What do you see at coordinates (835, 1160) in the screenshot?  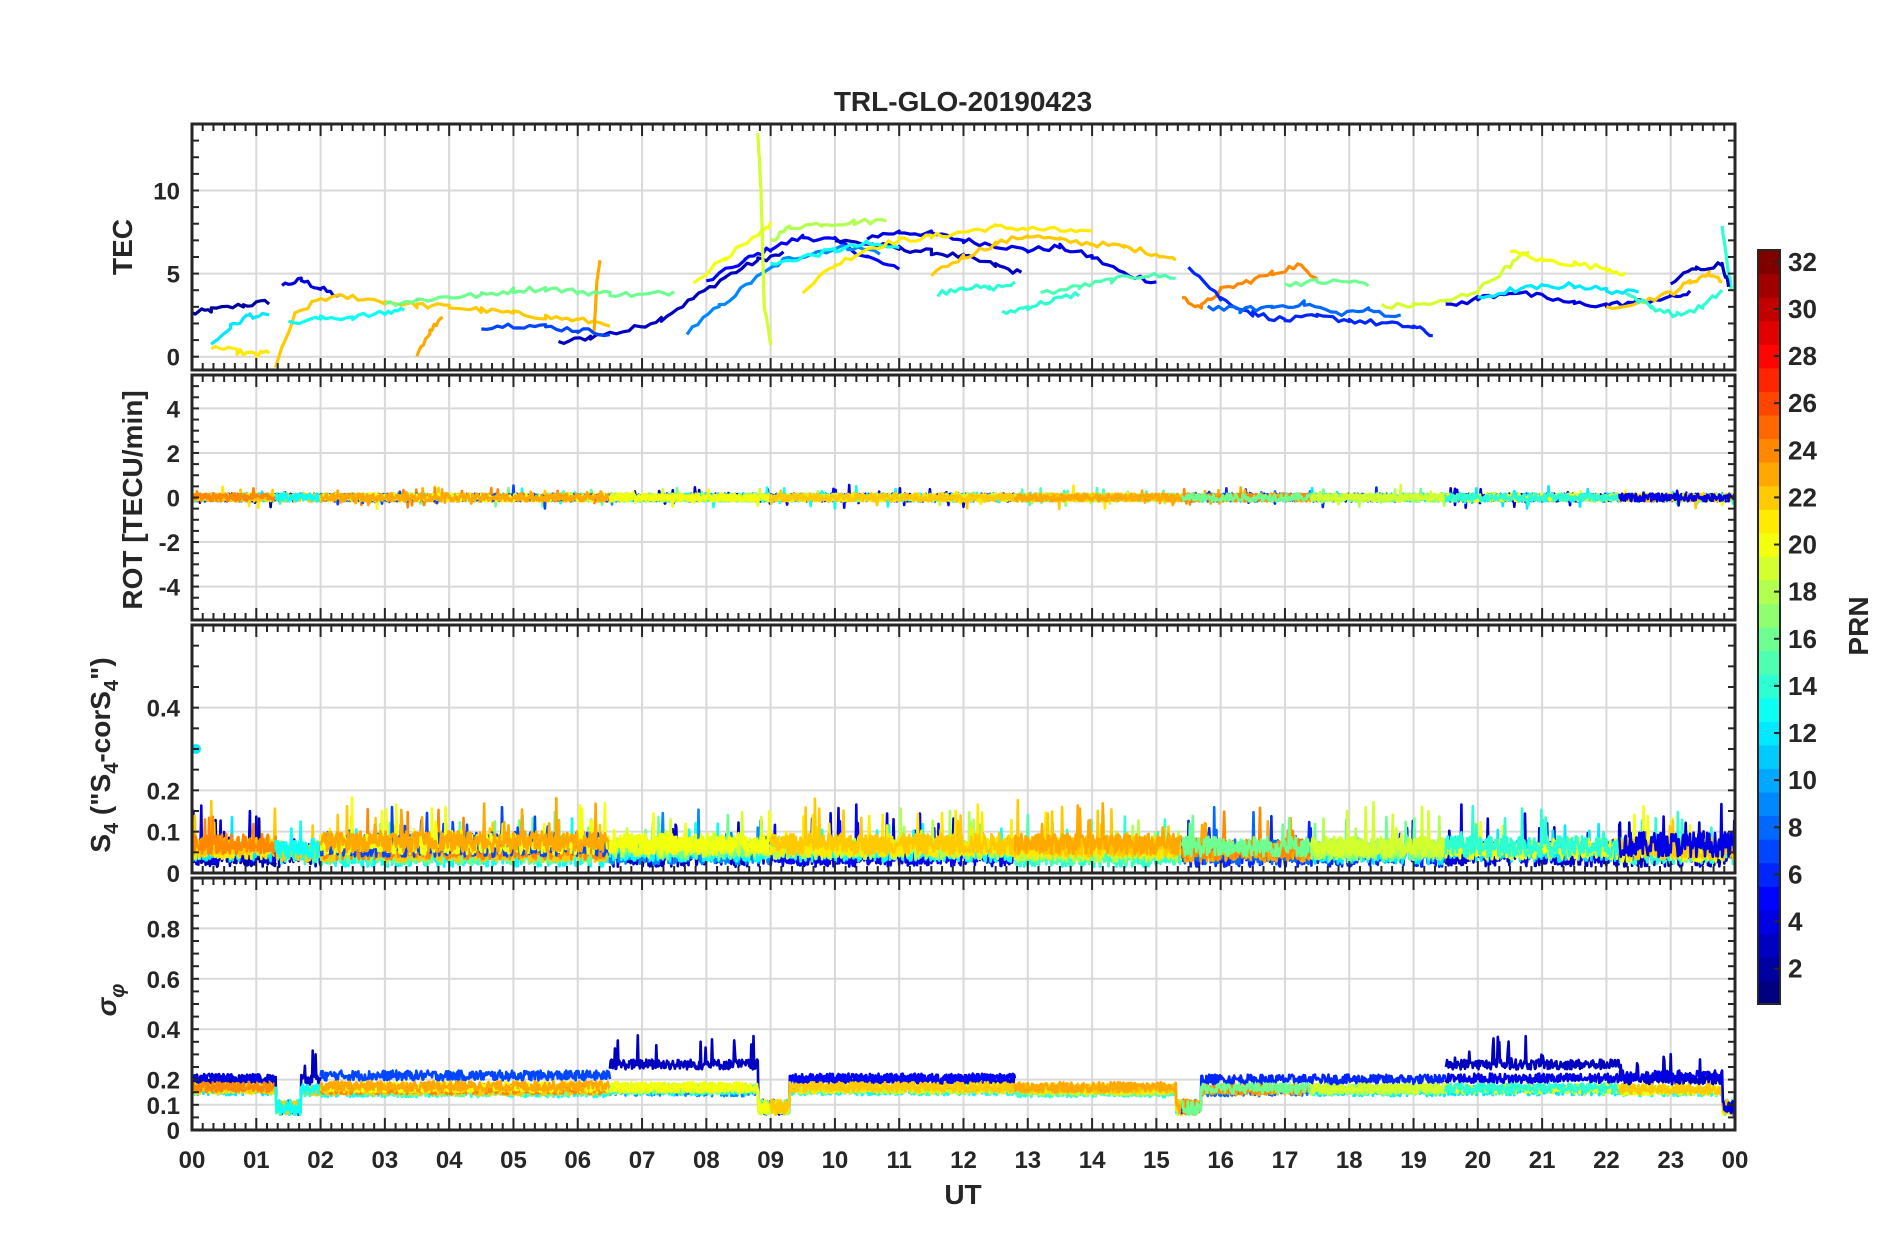 I see `xtick-label: 10` at bounding box center [835, 1160].